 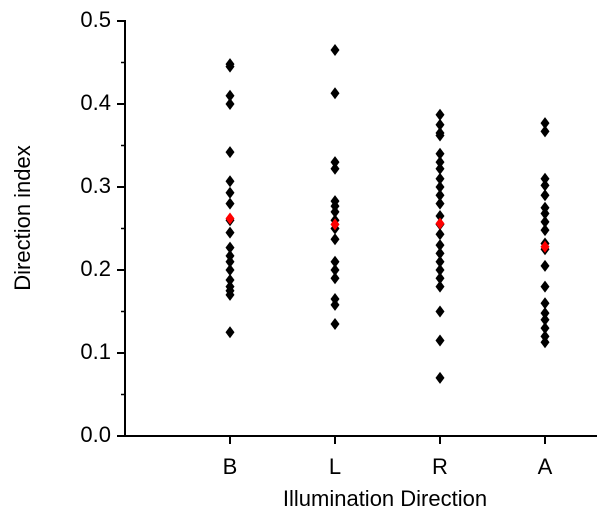 I want to click on y-tick-label: 0.5, so click(x=95, y=19).